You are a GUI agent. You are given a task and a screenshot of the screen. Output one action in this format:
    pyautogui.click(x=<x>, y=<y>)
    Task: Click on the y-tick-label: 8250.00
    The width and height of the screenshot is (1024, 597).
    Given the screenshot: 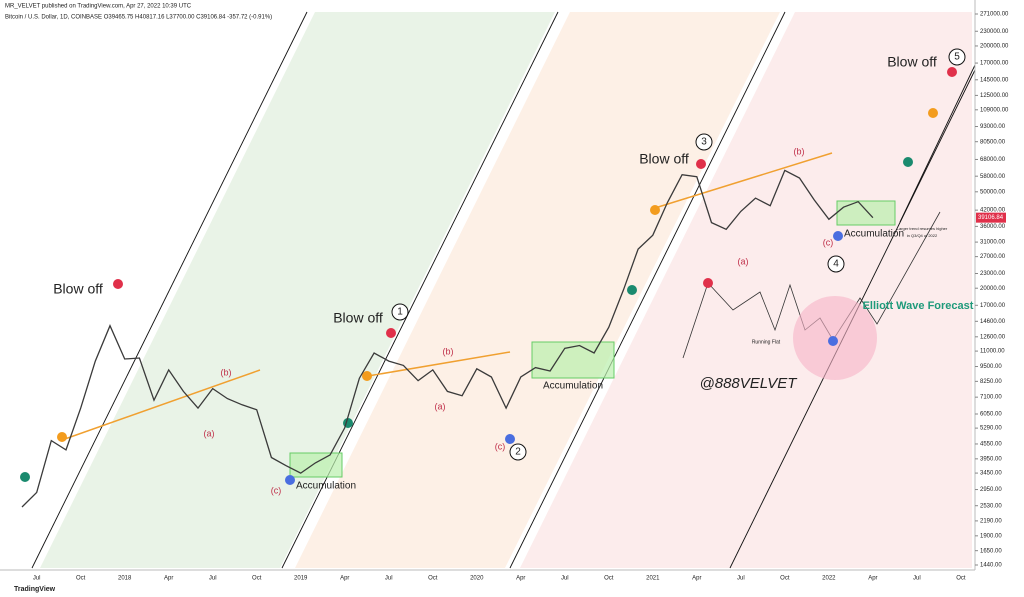 What is the action you would take?
    pyautogui.click(x=991, y=382)
    